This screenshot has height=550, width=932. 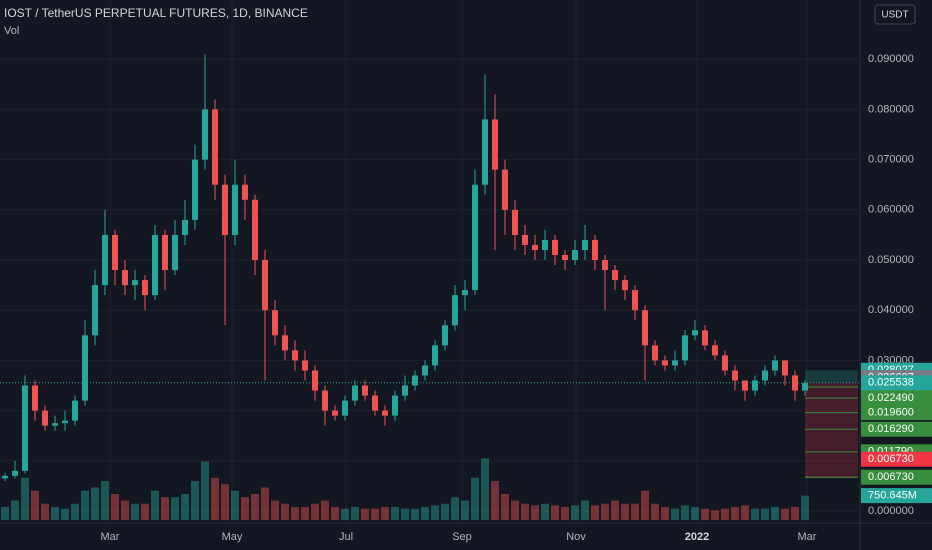 I want to click on price-tag-label: 0.022490, so click(x=891, y=398).